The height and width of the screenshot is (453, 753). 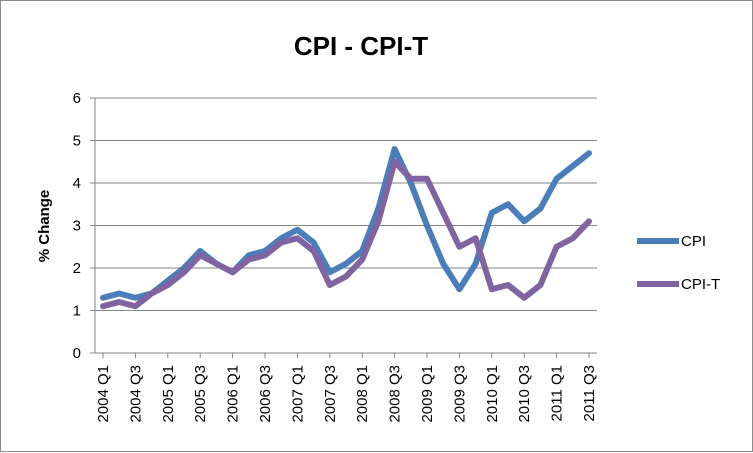 I want to click on x-tick-label: 2007 Q1, so click(x=297, y=394).